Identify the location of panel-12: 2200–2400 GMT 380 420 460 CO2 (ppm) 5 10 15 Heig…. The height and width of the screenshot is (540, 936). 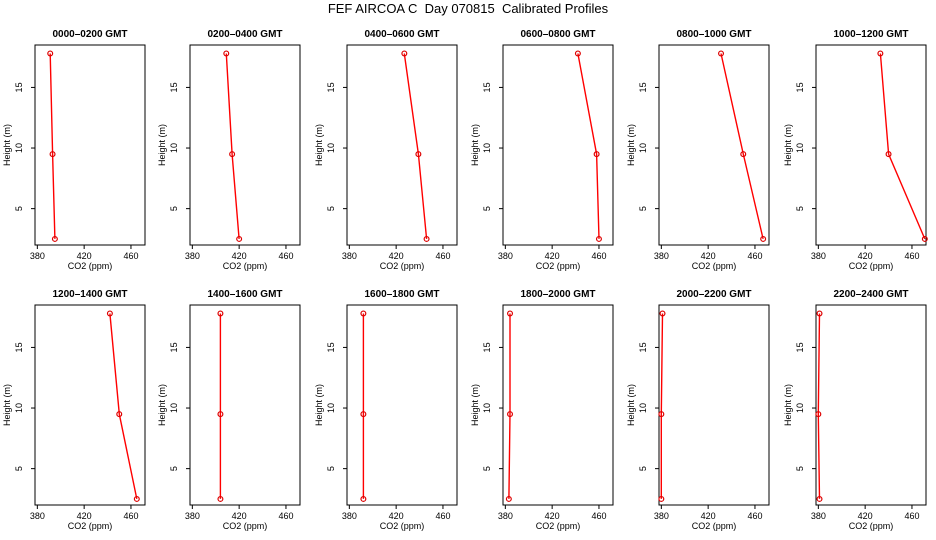
(855, 410).